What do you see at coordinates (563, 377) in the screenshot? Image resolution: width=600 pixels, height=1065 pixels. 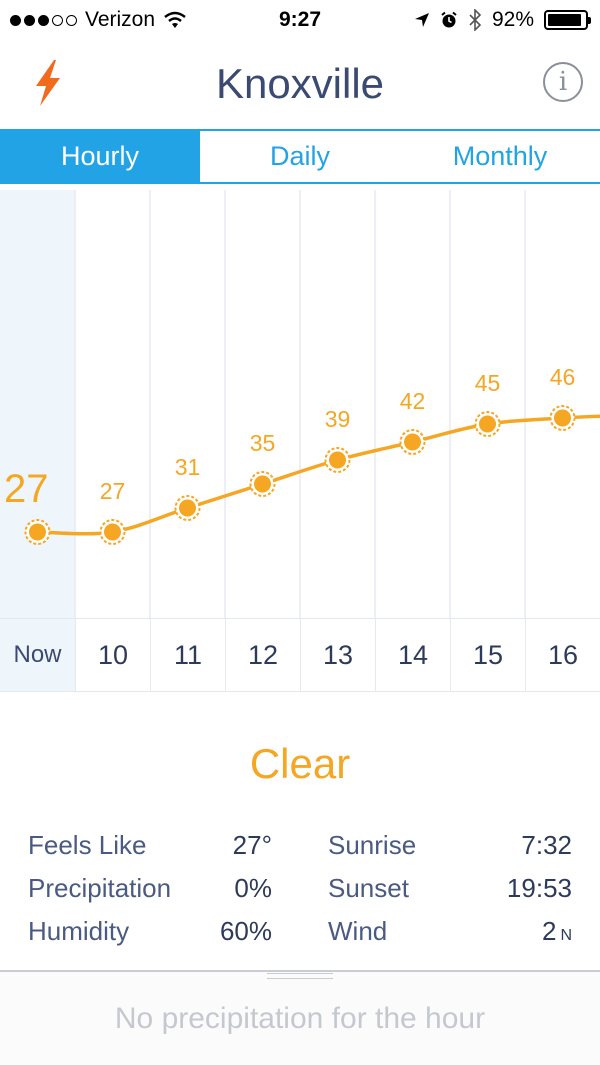 I see `temperature-label: 46` at bounding box center [563, 377].